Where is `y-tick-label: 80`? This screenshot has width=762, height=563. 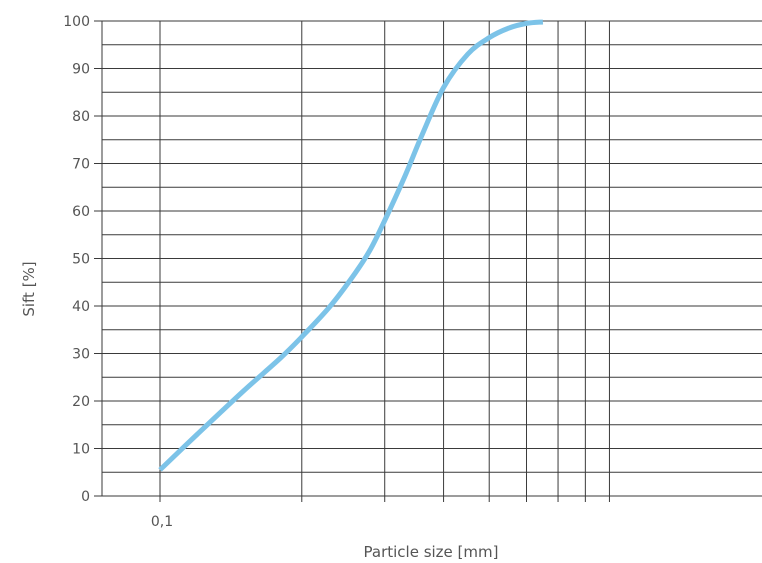
y-tick-label: 80 is located at coordinates (81, 117).